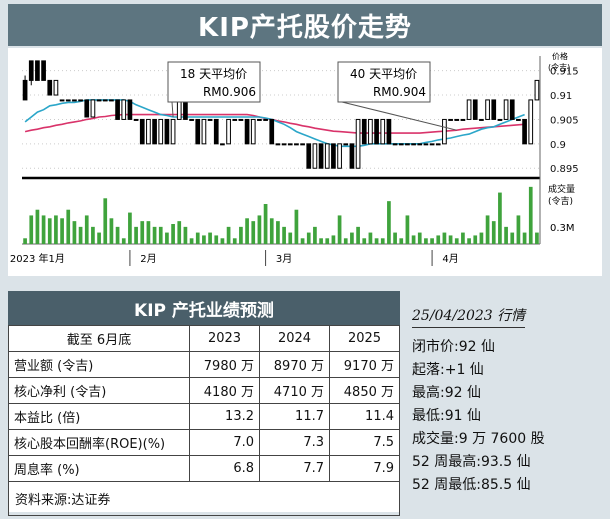 The height and width of the screenshot is (519, 610). Describe the element at coordinates (204, 442) in the screenshot. I see `table-row: 核心股本回酬率(ROE)(%) 7.0 7.3 7.5` at that location.